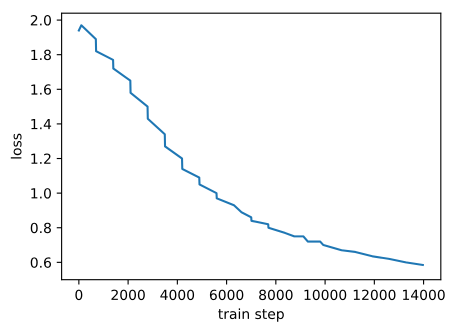  What do you see at coordinates (227, 295) in the screenshot?
I see `x-tick-label: 6000` at bounding box center [227, 295].